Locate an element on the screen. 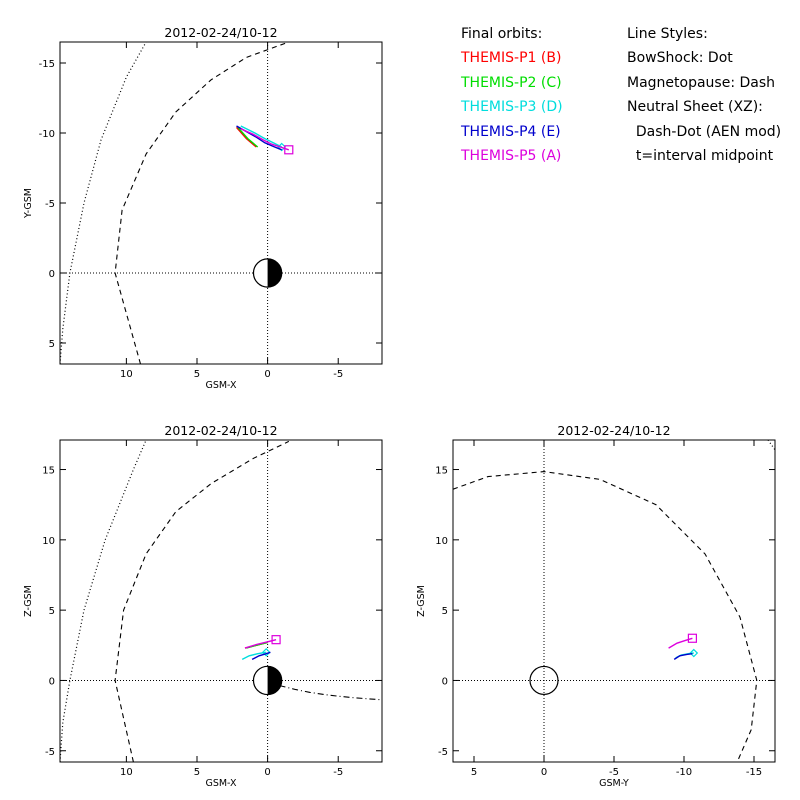  neutral-sheet-curve is located at coordinates (324, 690).